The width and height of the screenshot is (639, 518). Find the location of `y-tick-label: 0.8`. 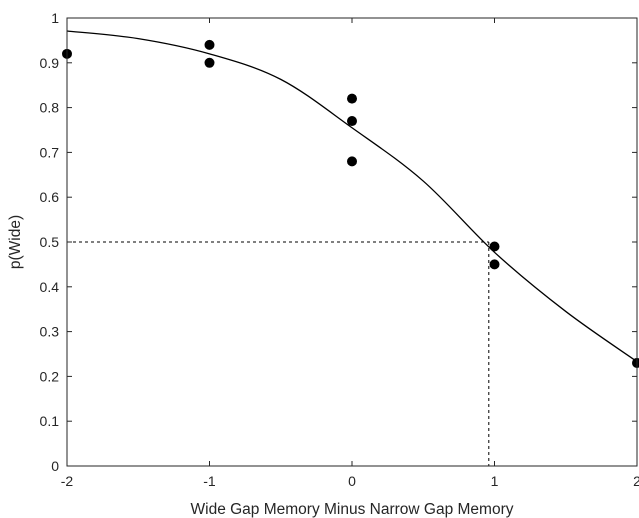

y-tick-label: 0.8 is located at coordinates (50, 108).